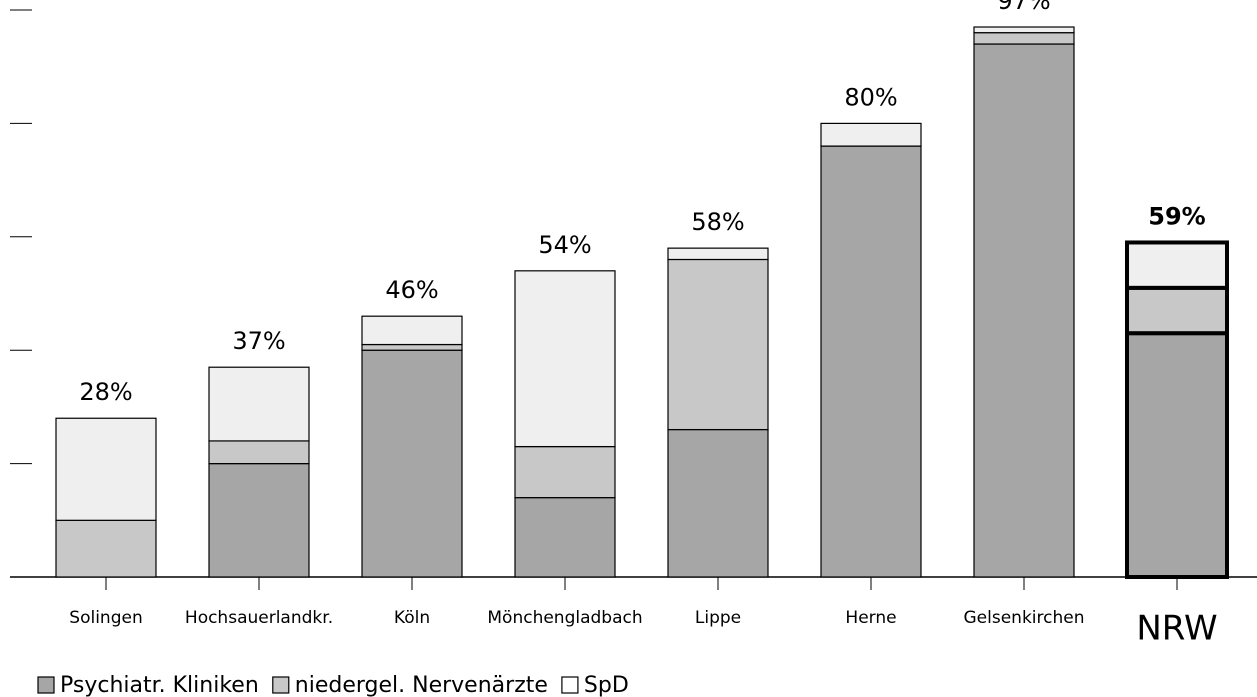 Image resolution: width=1257 pixels, height=697 pixels. What do you see at coordinates (1023, 7) in the screenshot?
I see `total-label: 97%` at bounding box center [1023, 7].